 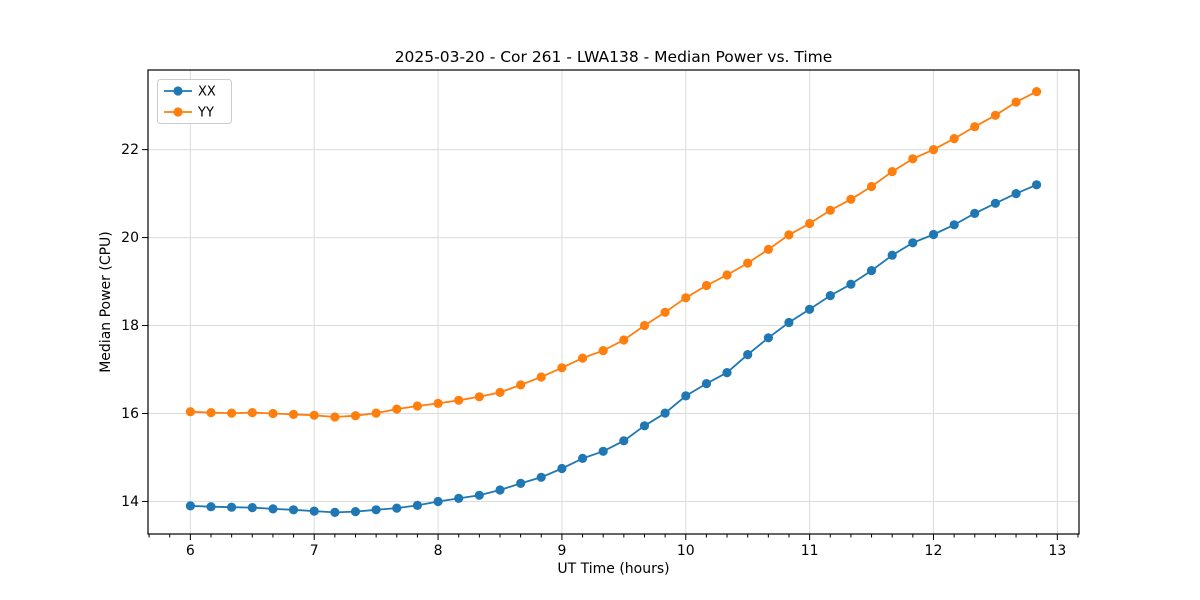 I want to click on x-axis-label: UT Time (hours), so click(x=613, y=569).